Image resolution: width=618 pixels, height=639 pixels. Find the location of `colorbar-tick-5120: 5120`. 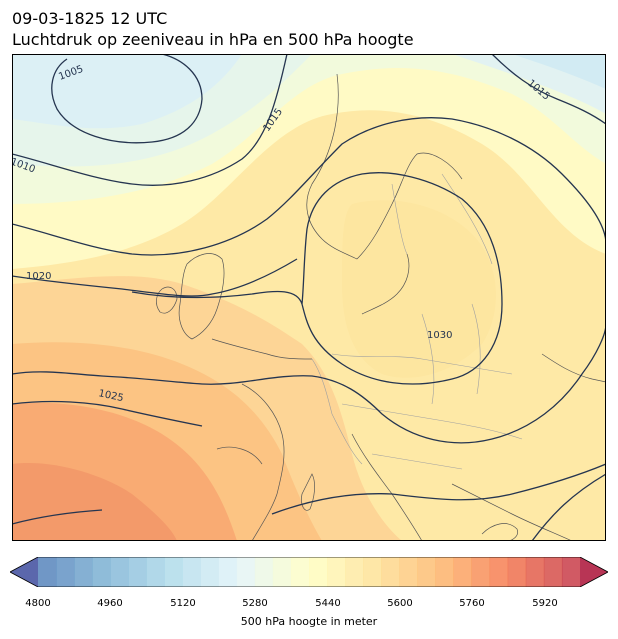

colorbar-tick-5120: 5120 is located at coordinates (183, 603).